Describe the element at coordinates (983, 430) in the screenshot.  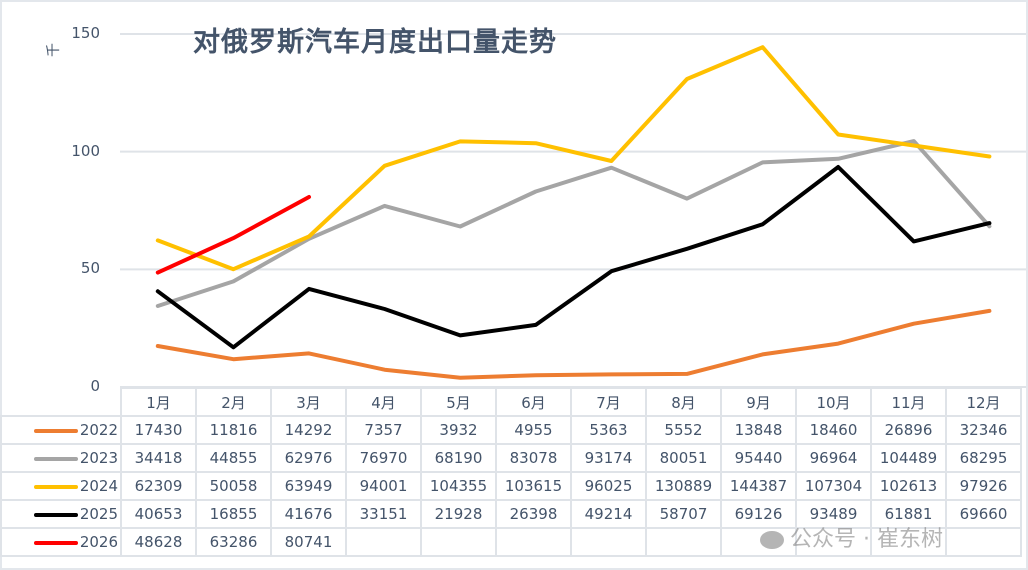
I see `table-cell: 32346` at that location.